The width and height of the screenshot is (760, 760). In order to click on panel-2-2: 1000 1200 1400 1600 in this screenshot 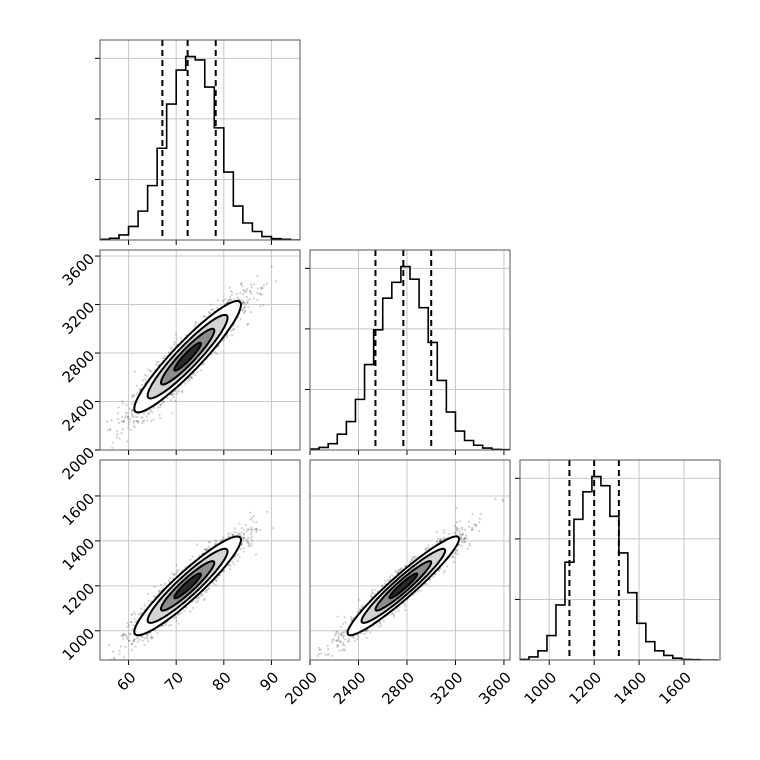, I will do `click(618, 583)`.